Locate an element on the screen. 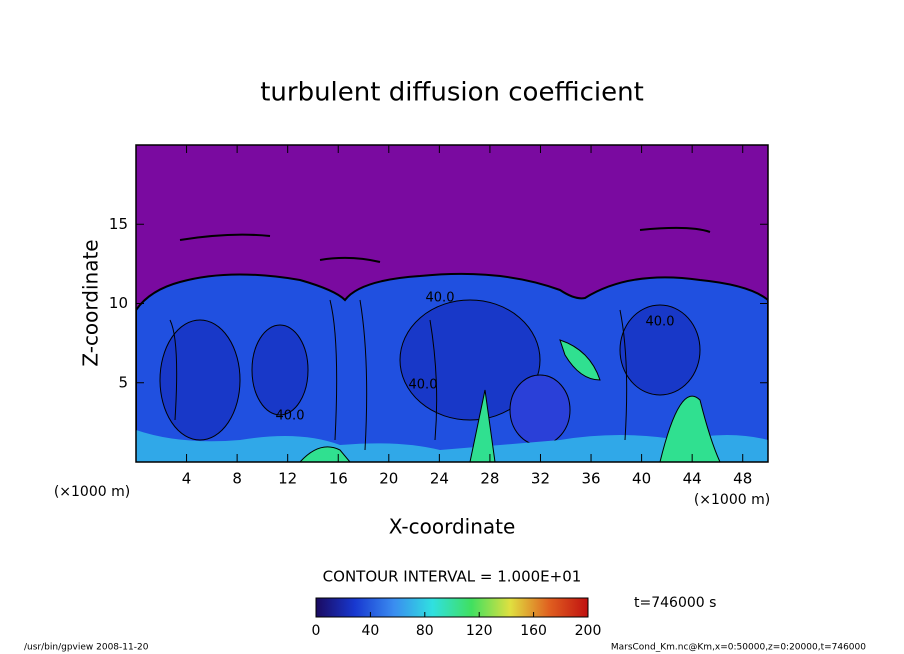 The width and height of the screenshot is (904, 654). y-tick-label: 10 is located at coordinates (118, 303).